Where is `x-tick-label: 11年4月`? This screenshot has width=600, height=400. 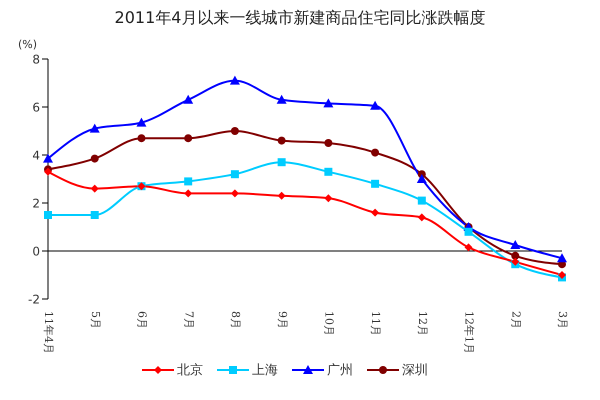 x-tick-label: 11年4月 is located at coordinates (49, 332).